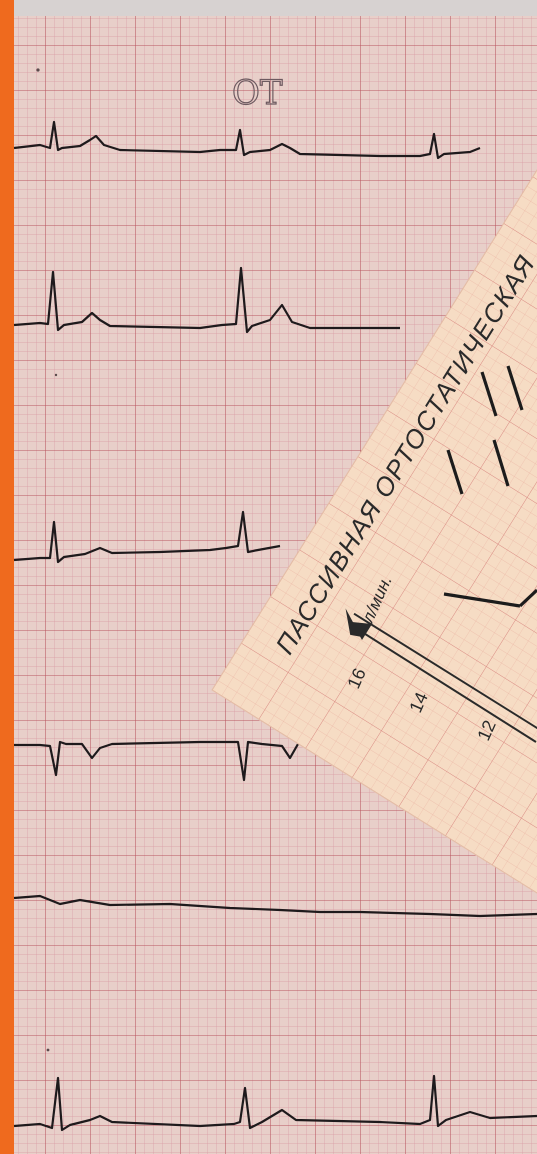 The width and height of the screenshot is (537, 1154). Describe the element at coordinates (7, 577) in the screenshot. I see `orange-strip` at that location.